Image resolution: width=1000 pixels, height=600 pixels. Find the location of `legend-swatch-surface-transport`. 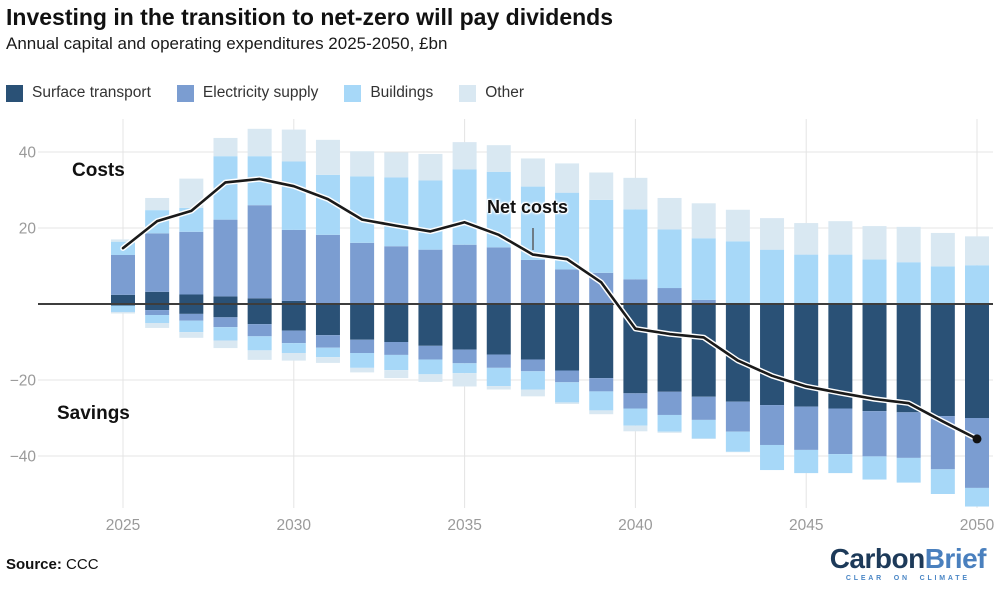

legend-swatch-surface-transport is located at coordinates (14, 93).